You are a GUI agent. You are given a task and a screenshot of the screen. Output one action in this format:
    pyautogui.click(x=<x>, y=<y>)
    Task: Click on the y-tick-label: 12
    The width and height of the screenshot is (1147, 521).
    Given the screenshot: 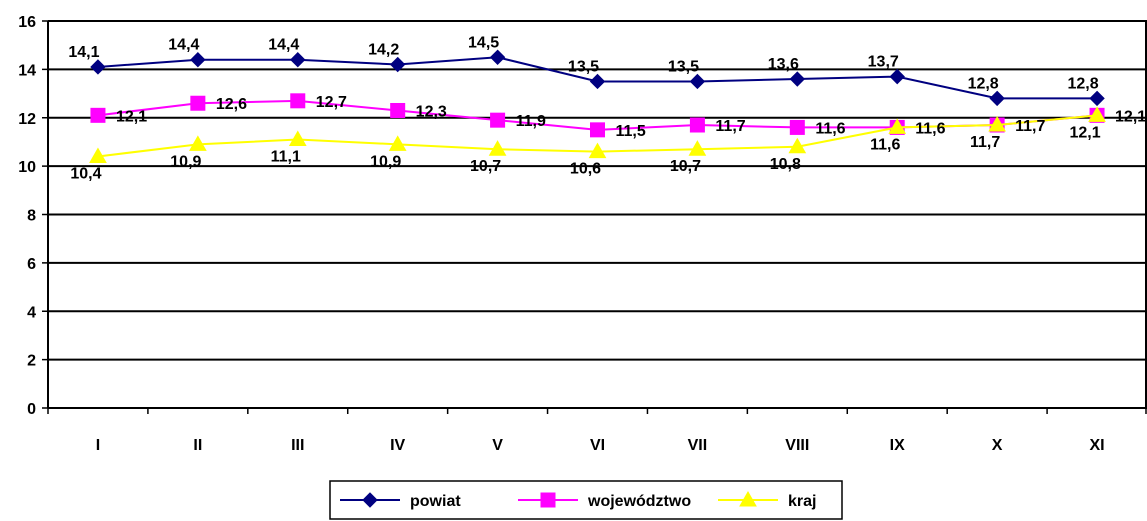 What is the action you would take?
    pyautogui.click(x=27, y=119)
    